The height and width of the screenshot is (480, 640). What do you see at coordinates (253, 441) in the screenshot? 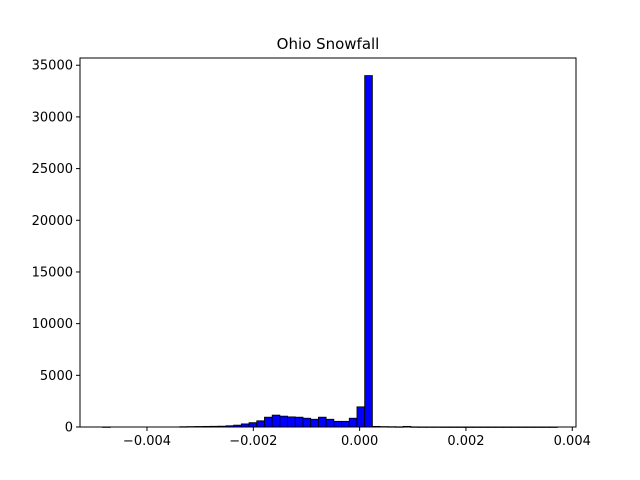
I see `x-tick-label: −0.002` at bounding box center [253, 441].